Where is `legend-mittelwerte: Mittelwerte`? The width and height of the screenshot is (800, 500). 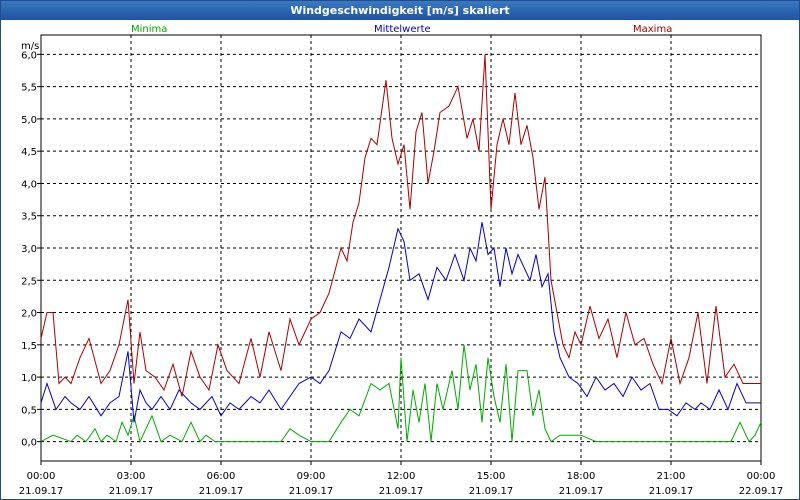
legend-mittelwerte: Mittelwerte is located at coordinates (402, 29).